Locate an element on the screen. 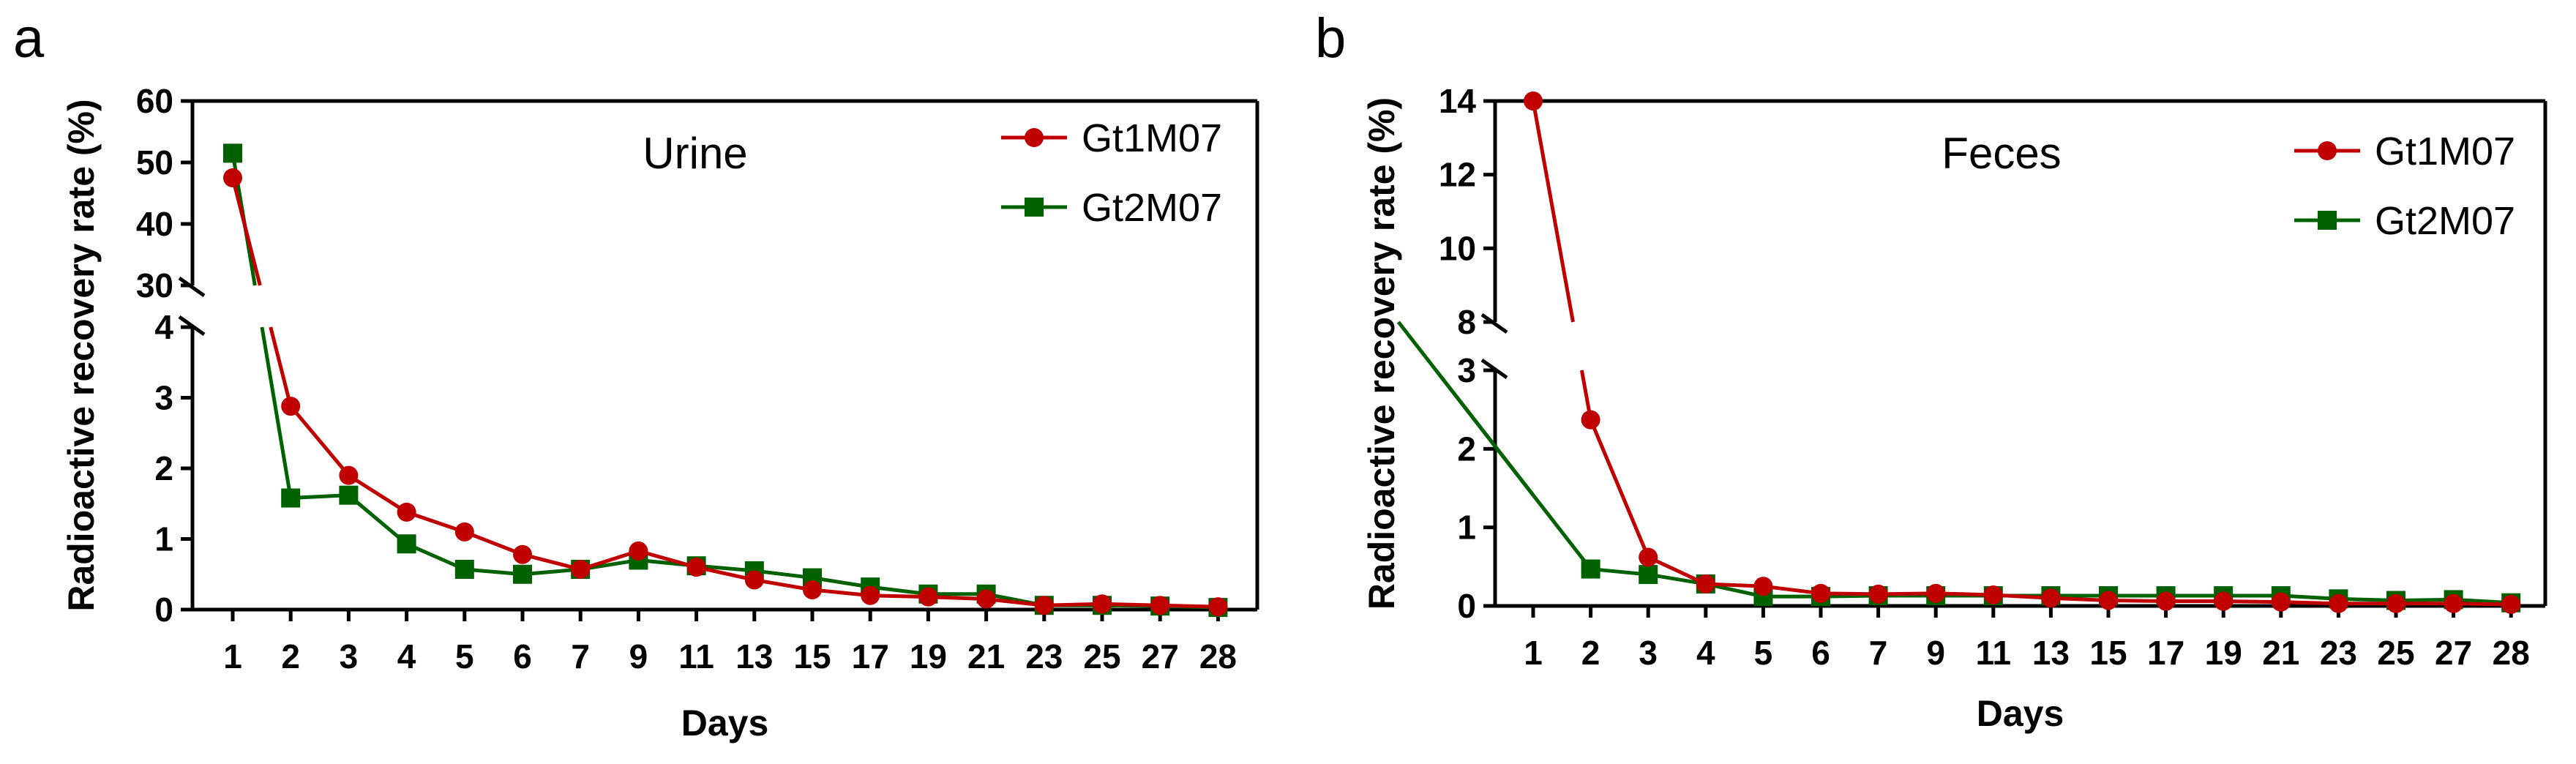 The image size is (2576, 764). x-tick-label: 11 is located at coordinates (696, 656).